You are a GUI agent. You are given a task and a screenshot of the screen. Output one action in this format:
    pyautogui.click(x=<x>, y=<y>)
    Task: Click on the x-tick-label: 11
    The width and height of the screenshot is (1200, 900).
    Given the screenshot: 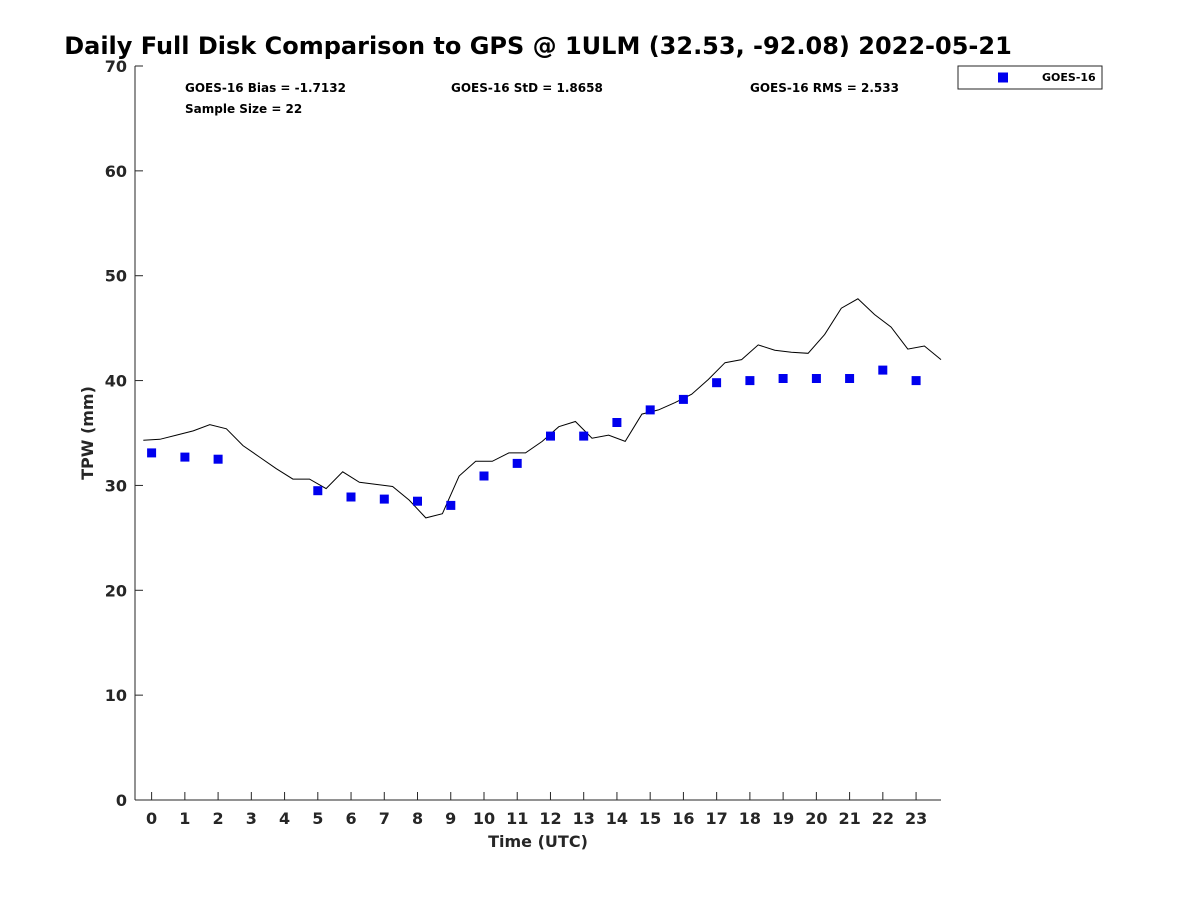 What is the action you would take?
    pyautogui.click(x=517, y=818)
    